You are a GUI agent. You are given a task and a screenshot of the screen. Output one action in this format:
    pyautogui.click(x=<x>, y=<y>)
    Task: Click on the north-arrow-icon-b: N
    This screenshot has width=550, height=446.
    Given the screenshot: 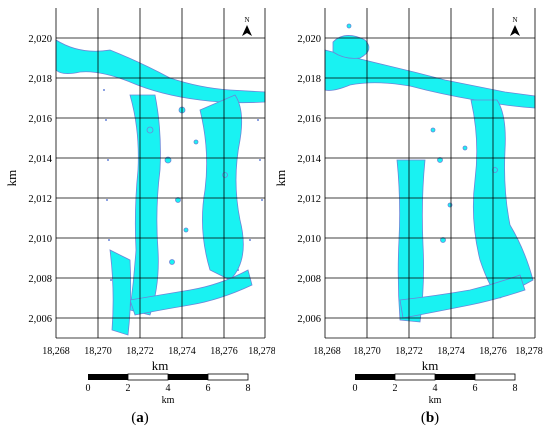 What is the action you would take?
    pyautogui.click(x=515, y=26)
    